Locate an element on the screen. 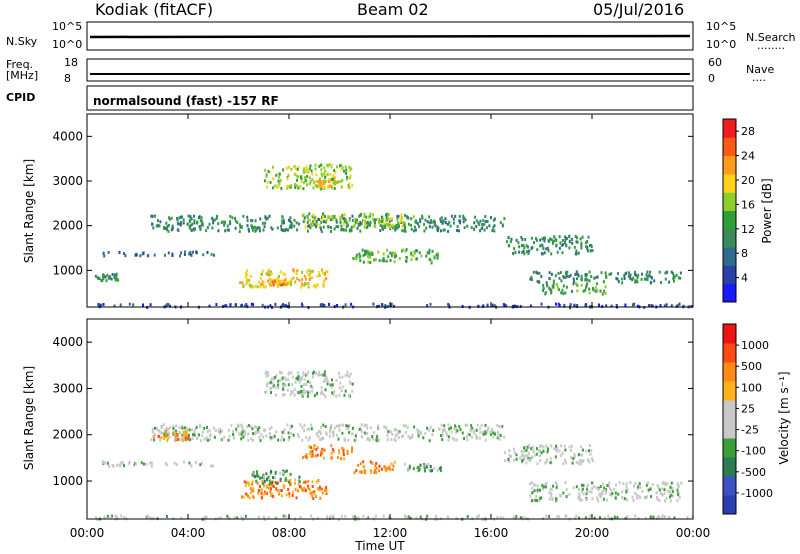 This screenshot has height=554, width=800. x-tick-label: 20:00 is located at coordinates (592, 533).